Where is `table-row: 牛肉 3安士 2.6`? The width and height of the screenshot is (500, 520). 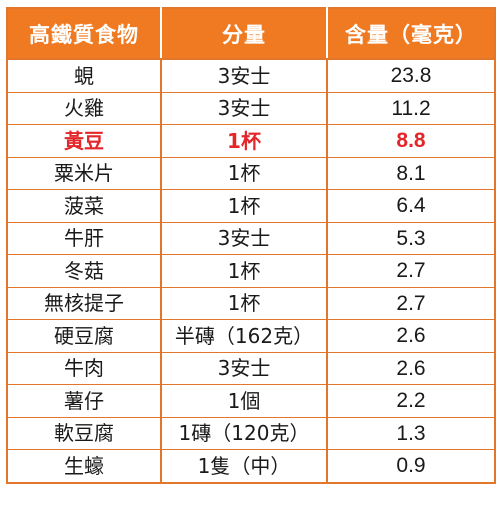 table-row: 牛肉 3安士 2.6 is located at coordinates (251, 368).